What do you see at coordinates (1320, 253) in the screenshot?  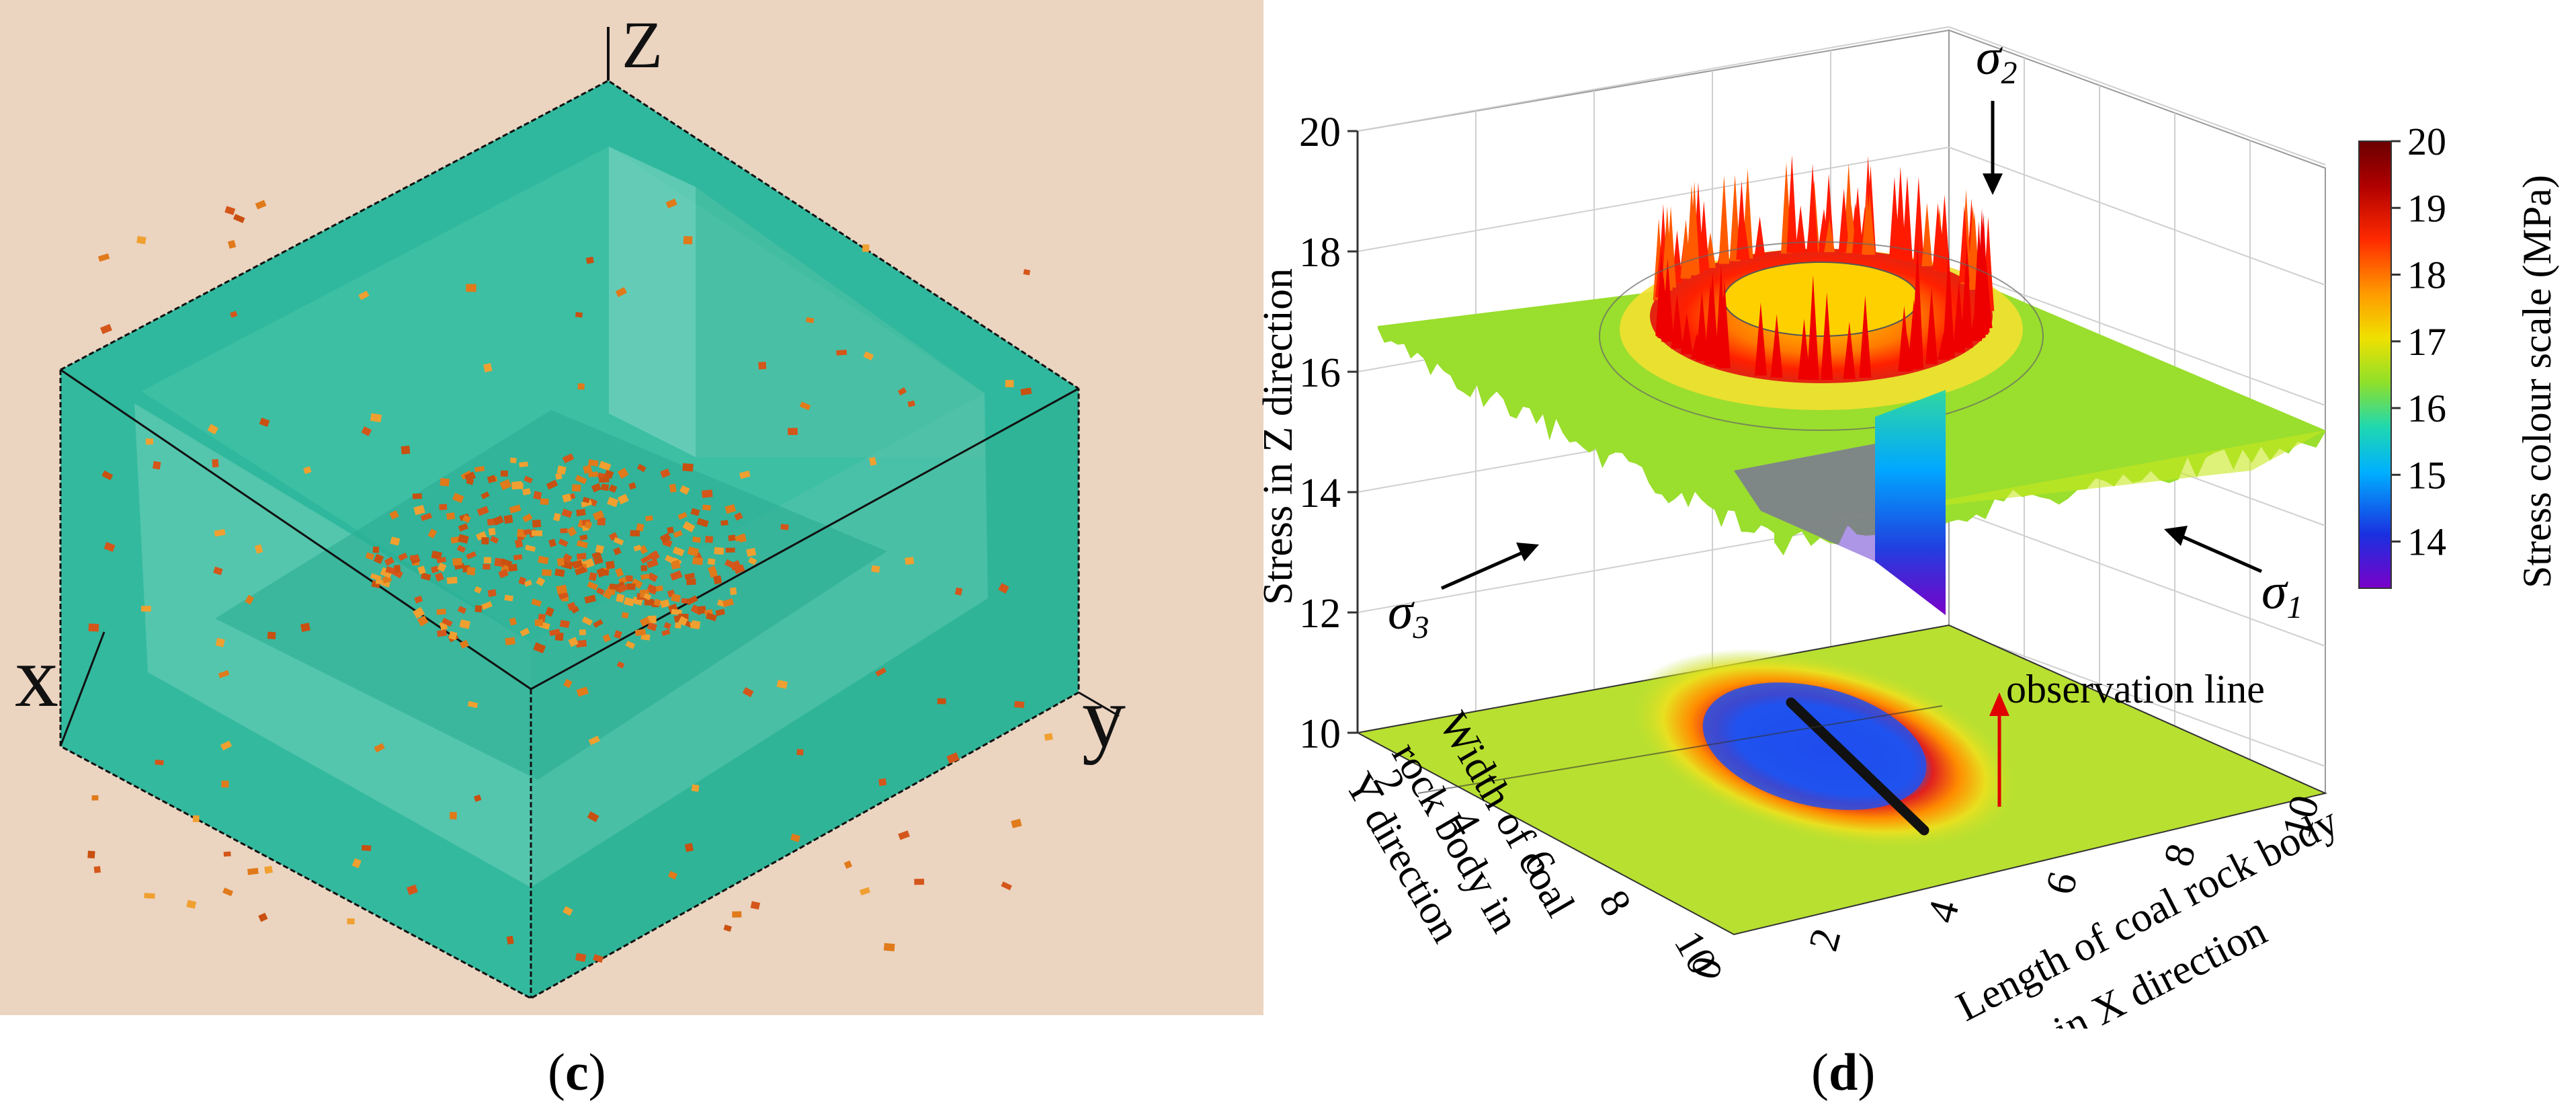 I see `z-tick-label: 18` at bounding box center [1320, 253].